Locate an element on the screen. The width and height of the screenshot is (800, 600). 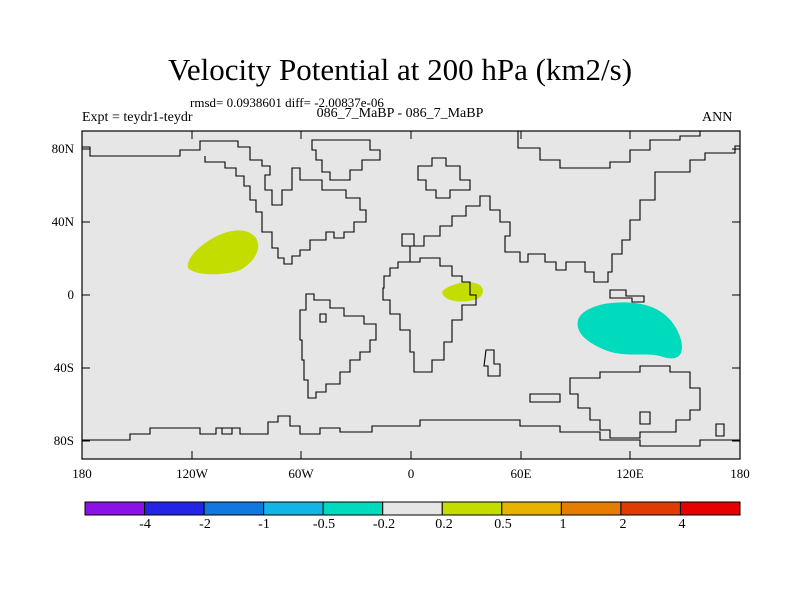
colorbar-label: -0.5 is located at coordinates (324, 524).